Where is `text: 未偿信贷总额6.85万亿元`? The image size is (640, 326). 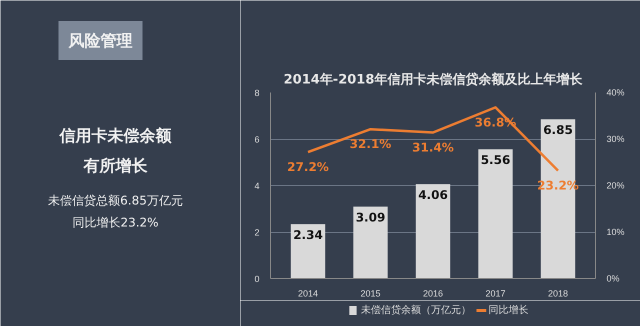
text: 未偿信贷总额6.85万亿元 is located at coordinates (115, 201).